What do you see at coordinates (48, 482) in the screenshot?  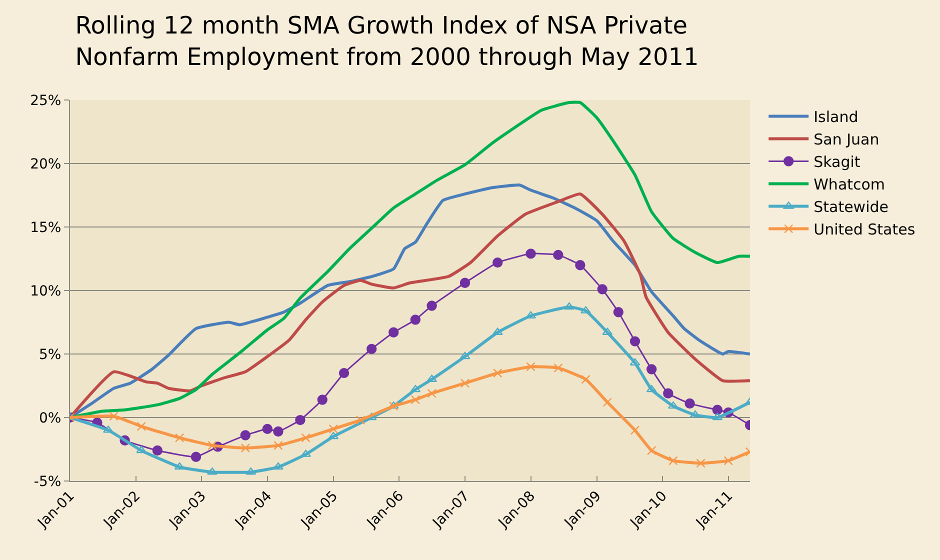 I see `y-tick-label: -5%` at bounding box center [48, 482].